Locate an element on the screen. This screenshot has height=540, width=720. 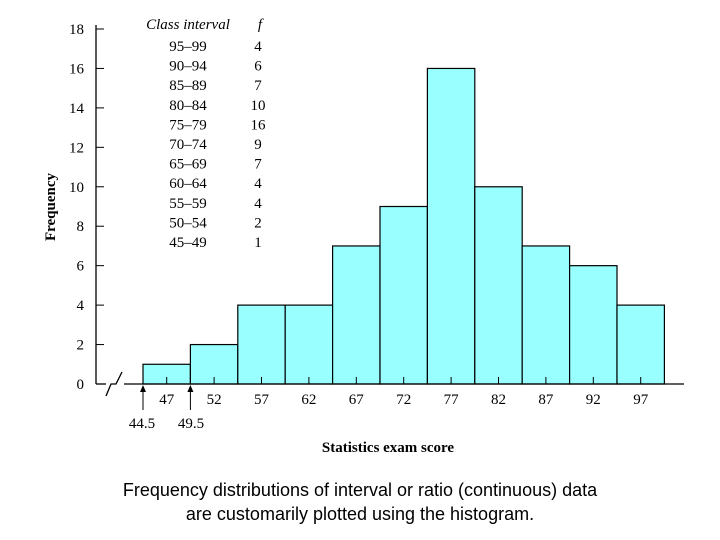
y-tick-label: 16 is located at coordinates (77, 69).